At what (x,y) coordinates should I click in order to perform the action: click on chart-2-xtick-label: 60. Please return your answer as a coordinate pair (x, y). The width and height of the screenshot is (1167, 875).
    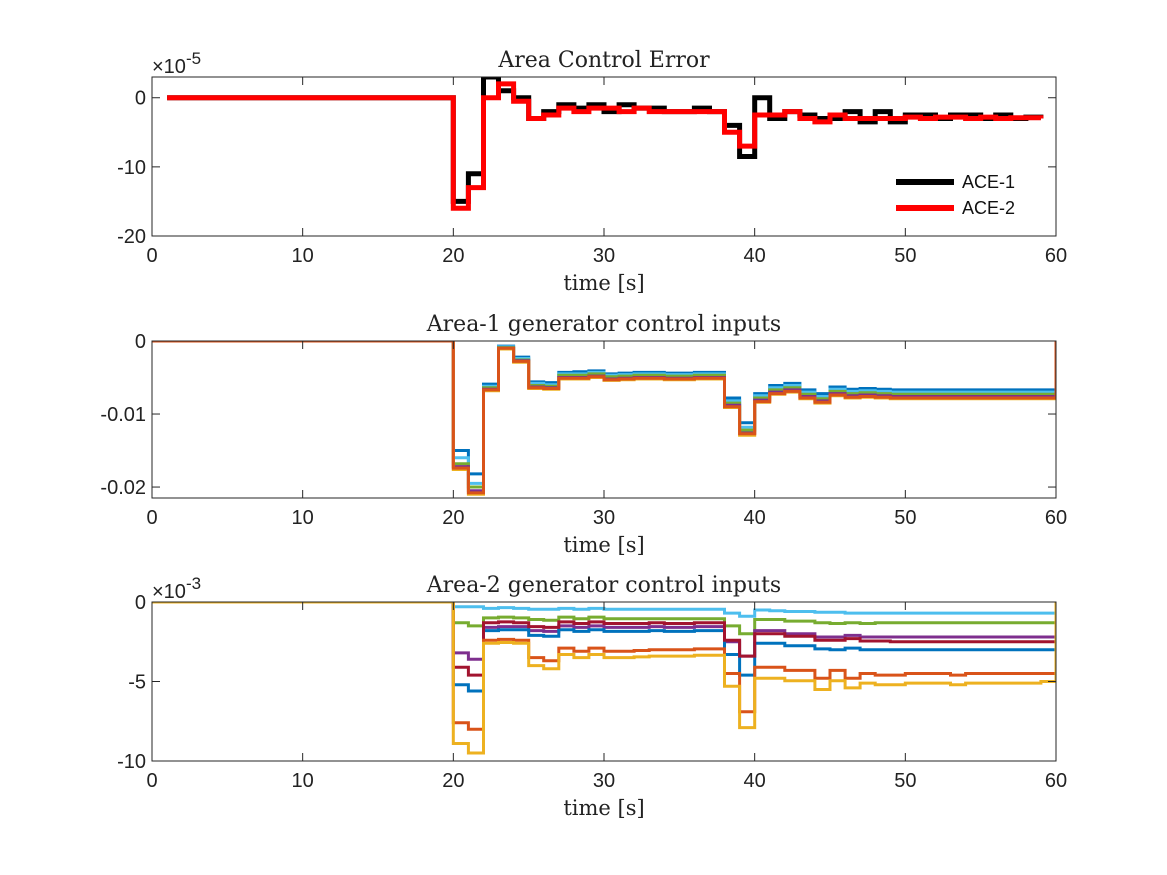
    Looking at the image, I should click on (1056, 518).